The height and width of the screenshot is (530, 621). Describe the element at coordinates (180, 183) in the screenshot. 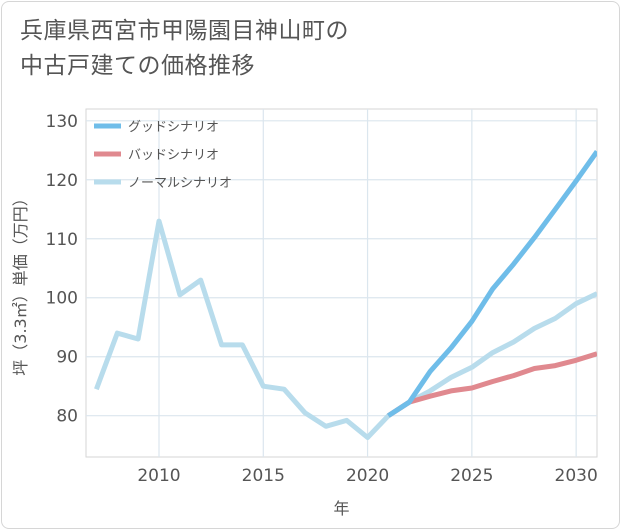

I see `legend-label: ノーマルシナリオ` at that location.